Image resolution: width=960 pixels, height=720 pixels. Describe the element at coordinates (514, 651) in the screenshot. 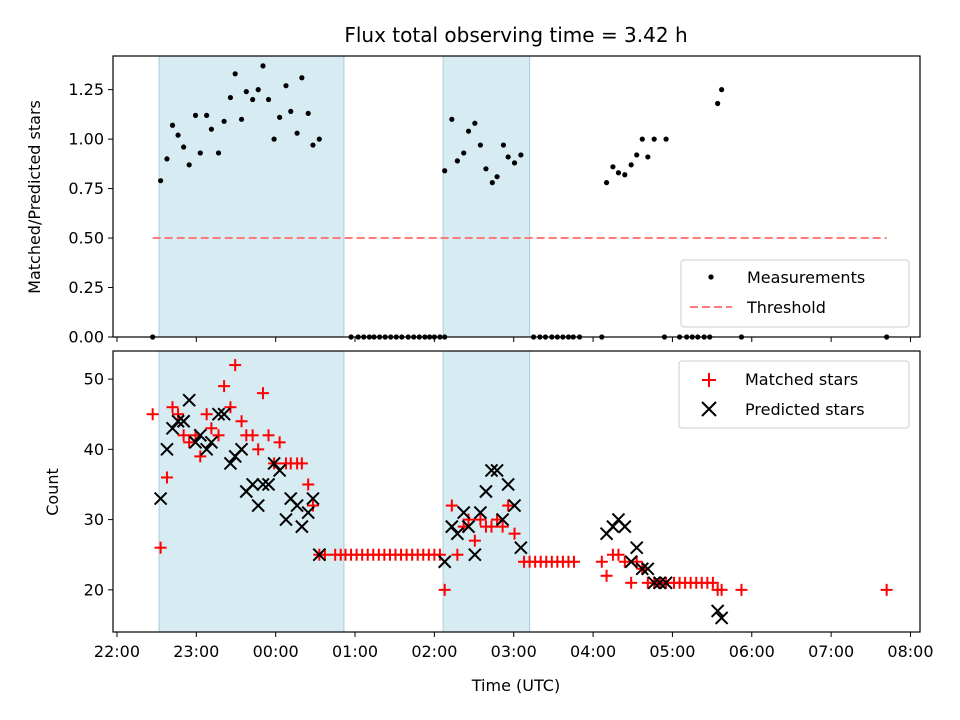

I see `x-tick-label: 03:00` at that location.